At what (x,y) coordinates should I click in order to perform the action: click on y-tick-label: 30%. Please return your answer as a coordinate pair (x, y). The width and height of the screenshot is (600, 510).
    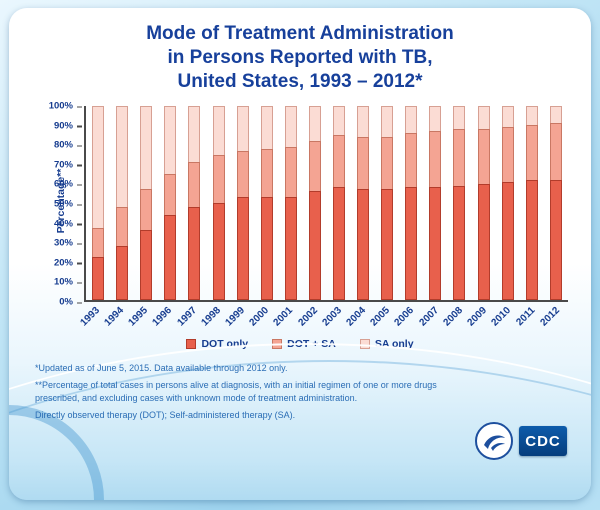
    Looking at the image, I should click on (68, 243).